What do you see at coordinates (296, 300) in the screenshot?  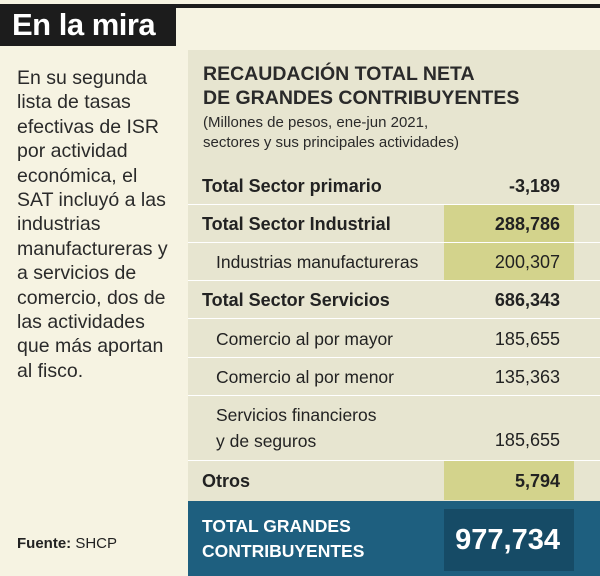 I see `row-label: Total Sector Servicios` at bounding box center [296, 300].